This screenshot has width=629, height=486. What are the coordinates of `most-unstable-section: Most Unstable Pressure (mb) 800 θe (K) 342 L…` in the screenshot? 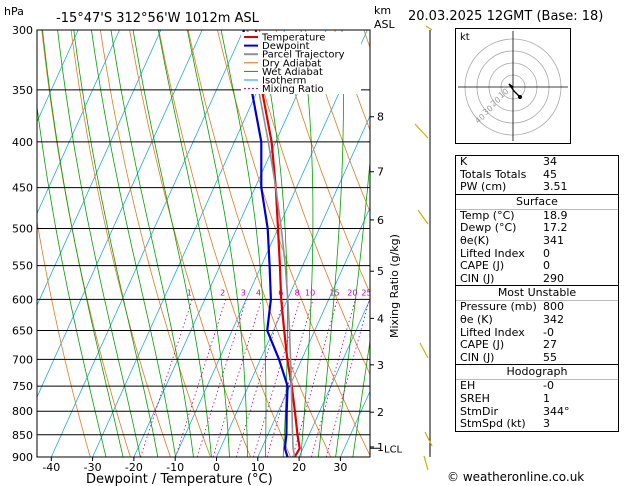 It's located at (537, 324).